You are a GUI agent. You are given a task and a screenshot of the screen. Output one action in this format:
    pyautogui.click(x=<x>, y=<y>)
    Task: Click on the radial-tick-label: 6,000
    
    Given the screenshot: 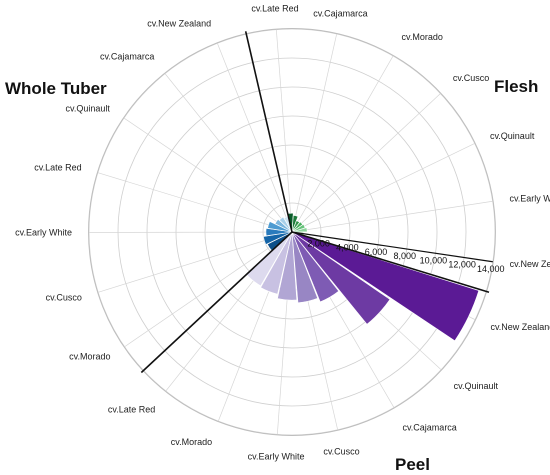 What is the action you would take?
    pyautogui.click(x=376, y=252)
    